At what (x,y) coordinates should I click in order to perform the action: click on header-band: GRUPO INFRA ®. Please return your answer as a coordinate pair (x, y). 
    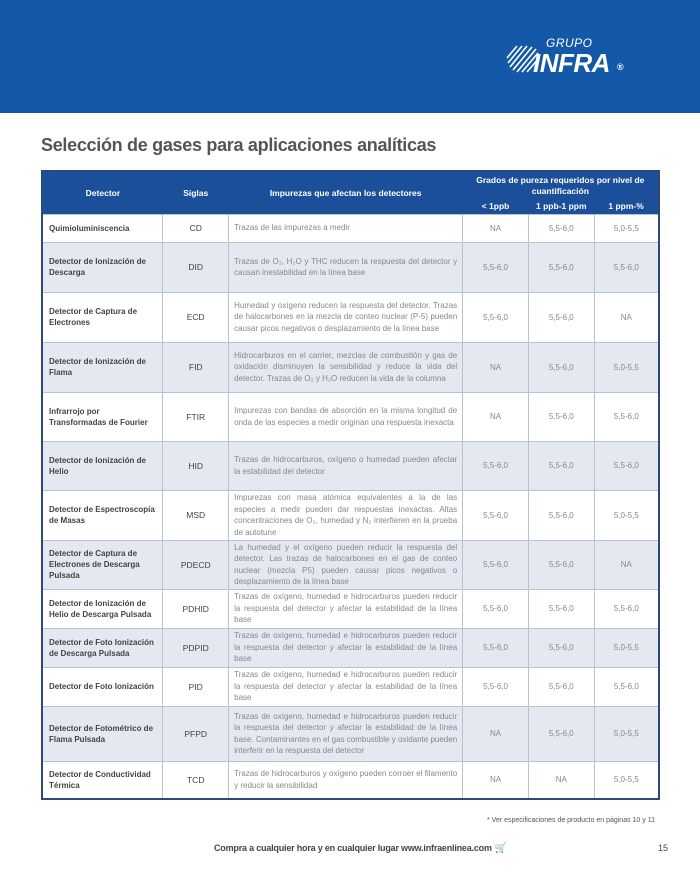
    Looking at the image, I should click on (350, 56).